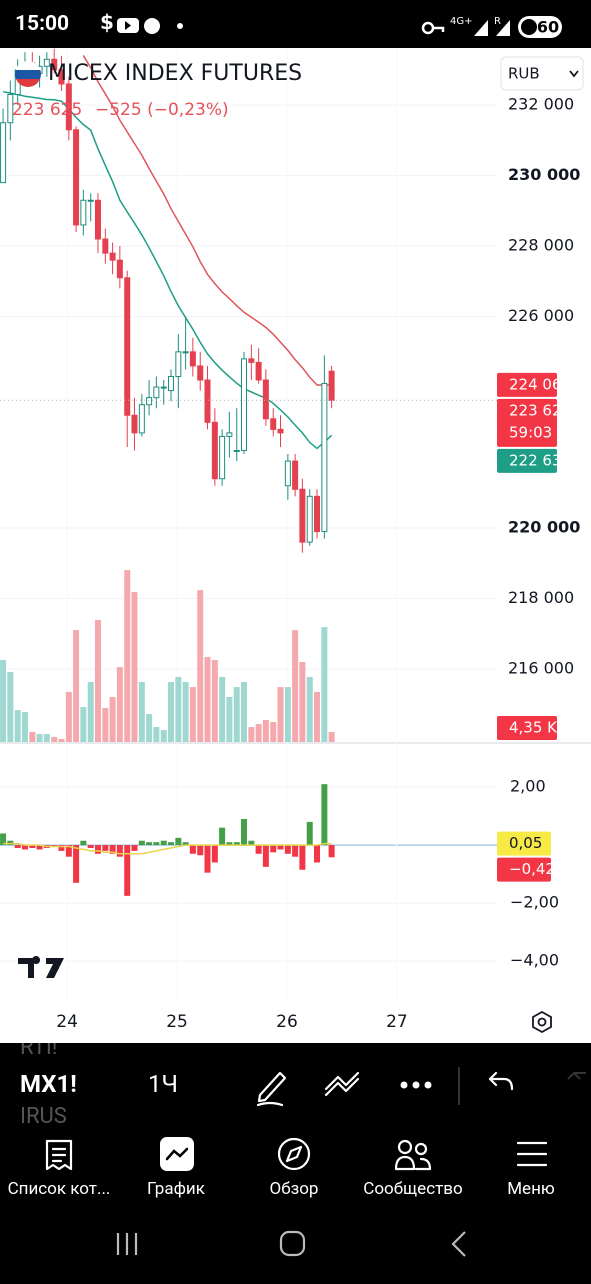  I want to click on nav-label: График, so click(176, 1189).